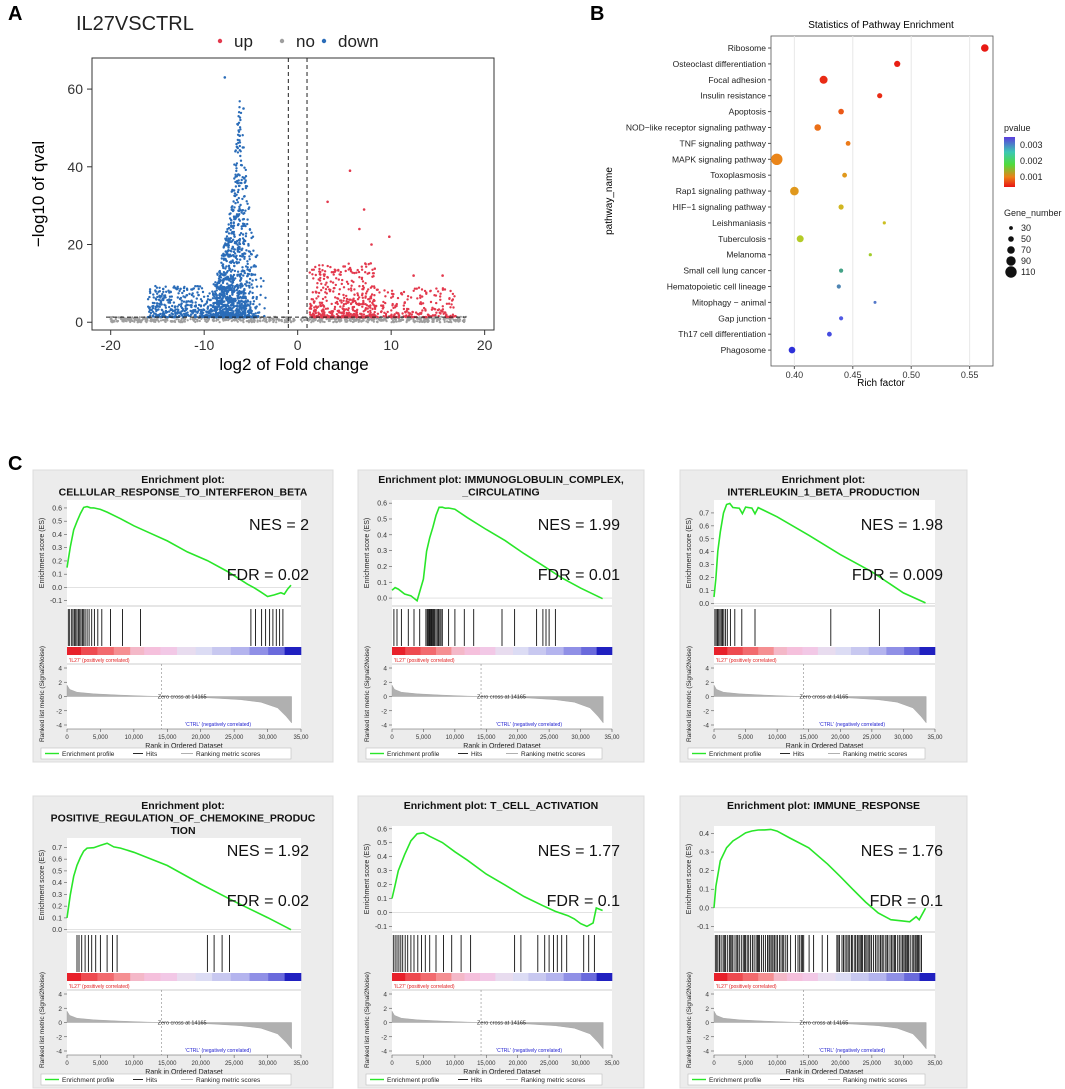 Image resolution: width=1065 pixels, height=1089 pixels. What do you see at coordinates (824, 746) in the screenshot?
I see `gsea-x-axis-label: Rank in Ordered Dataset` at bounding box center [824, 746].